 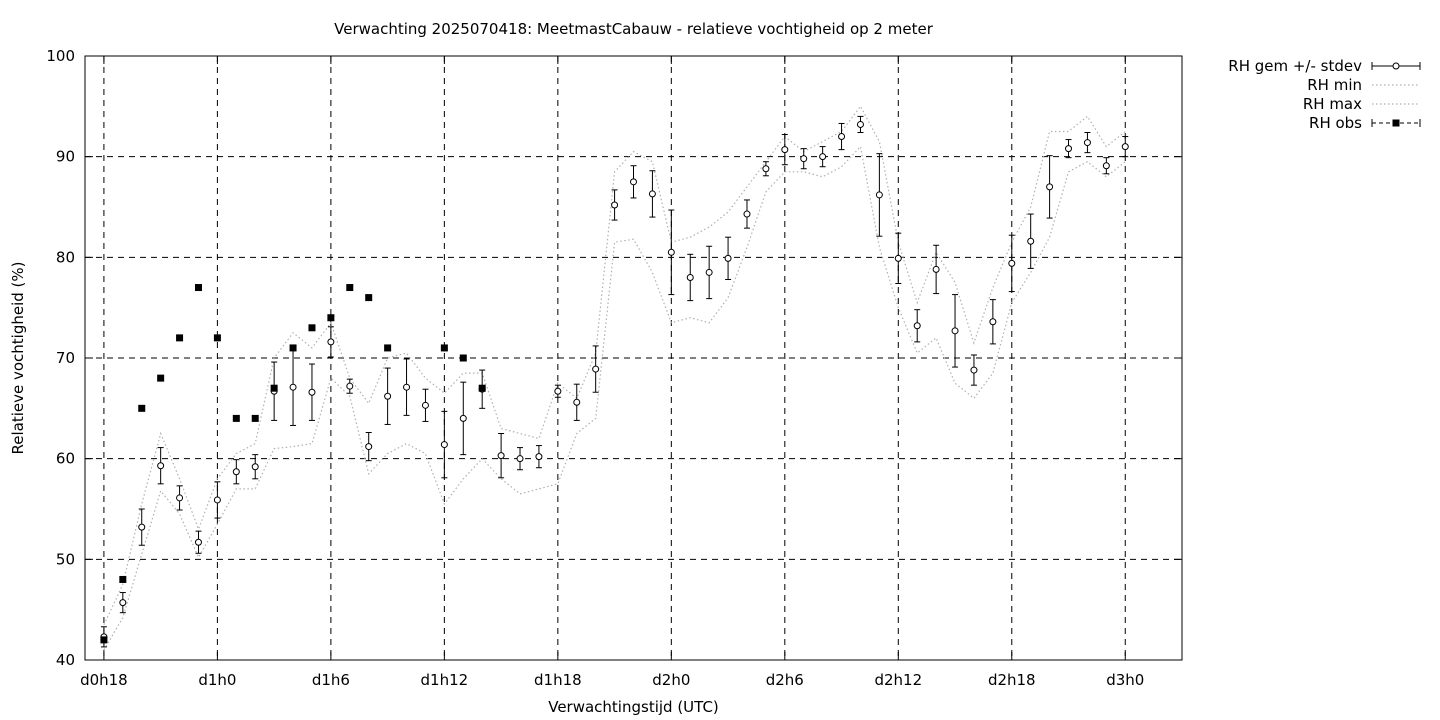 What do you see at coordinates (1012, 680) in the screenshot?
I see `x-tick-label: d2h18` at bounding box center [1012, 680].